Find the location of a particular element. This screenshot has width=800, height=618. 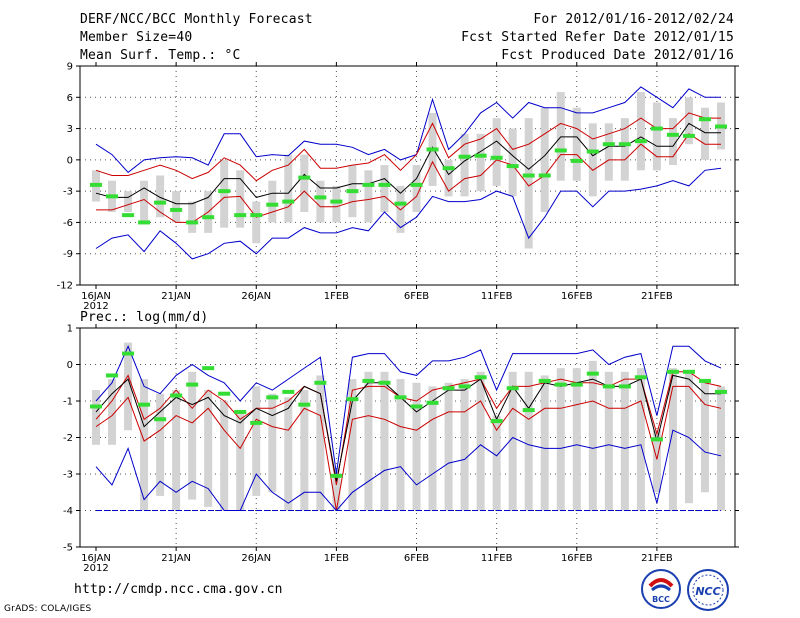

grads-credit: GrADS: COLA/IGES is located at coordinates (48, 609).